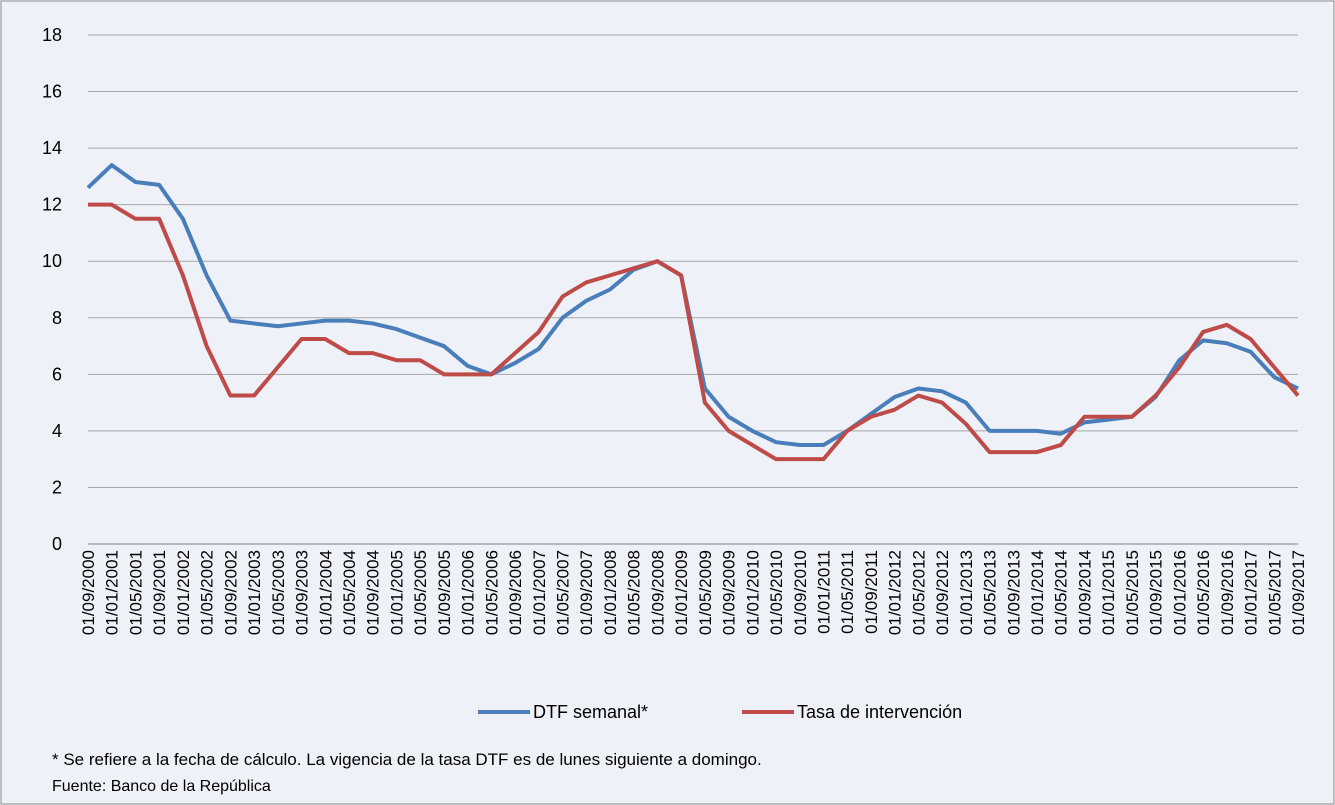  Describe the element at coordinates (278, 592) in the screenshot. I see `x-tick-label: 01/05/2003` at that location.